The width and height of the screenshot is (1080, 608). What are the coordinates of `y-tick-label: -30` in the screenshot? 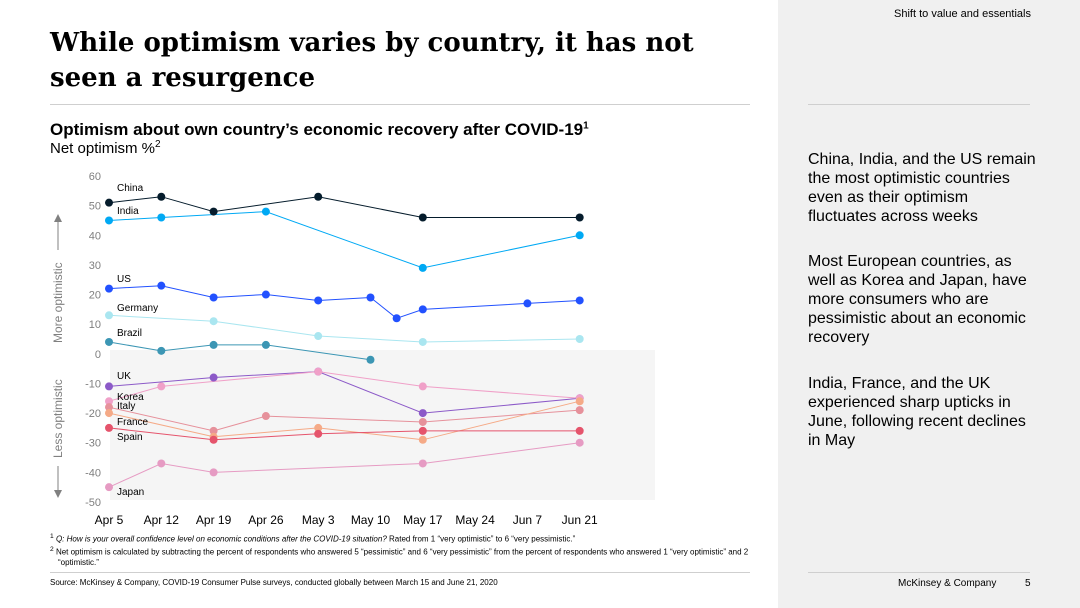 It's located at (93, 444).